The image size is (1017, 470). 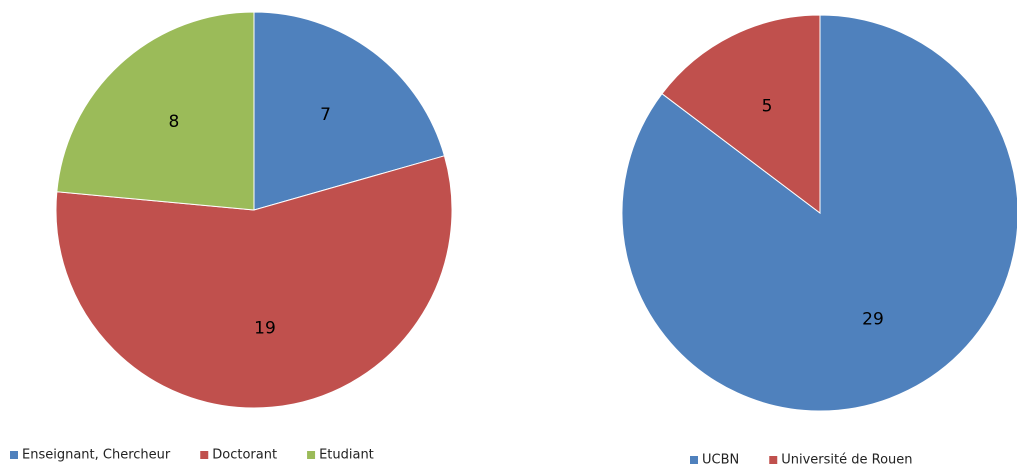 I want to click on legend-label: Etudiant, so click(x=346, y=455).